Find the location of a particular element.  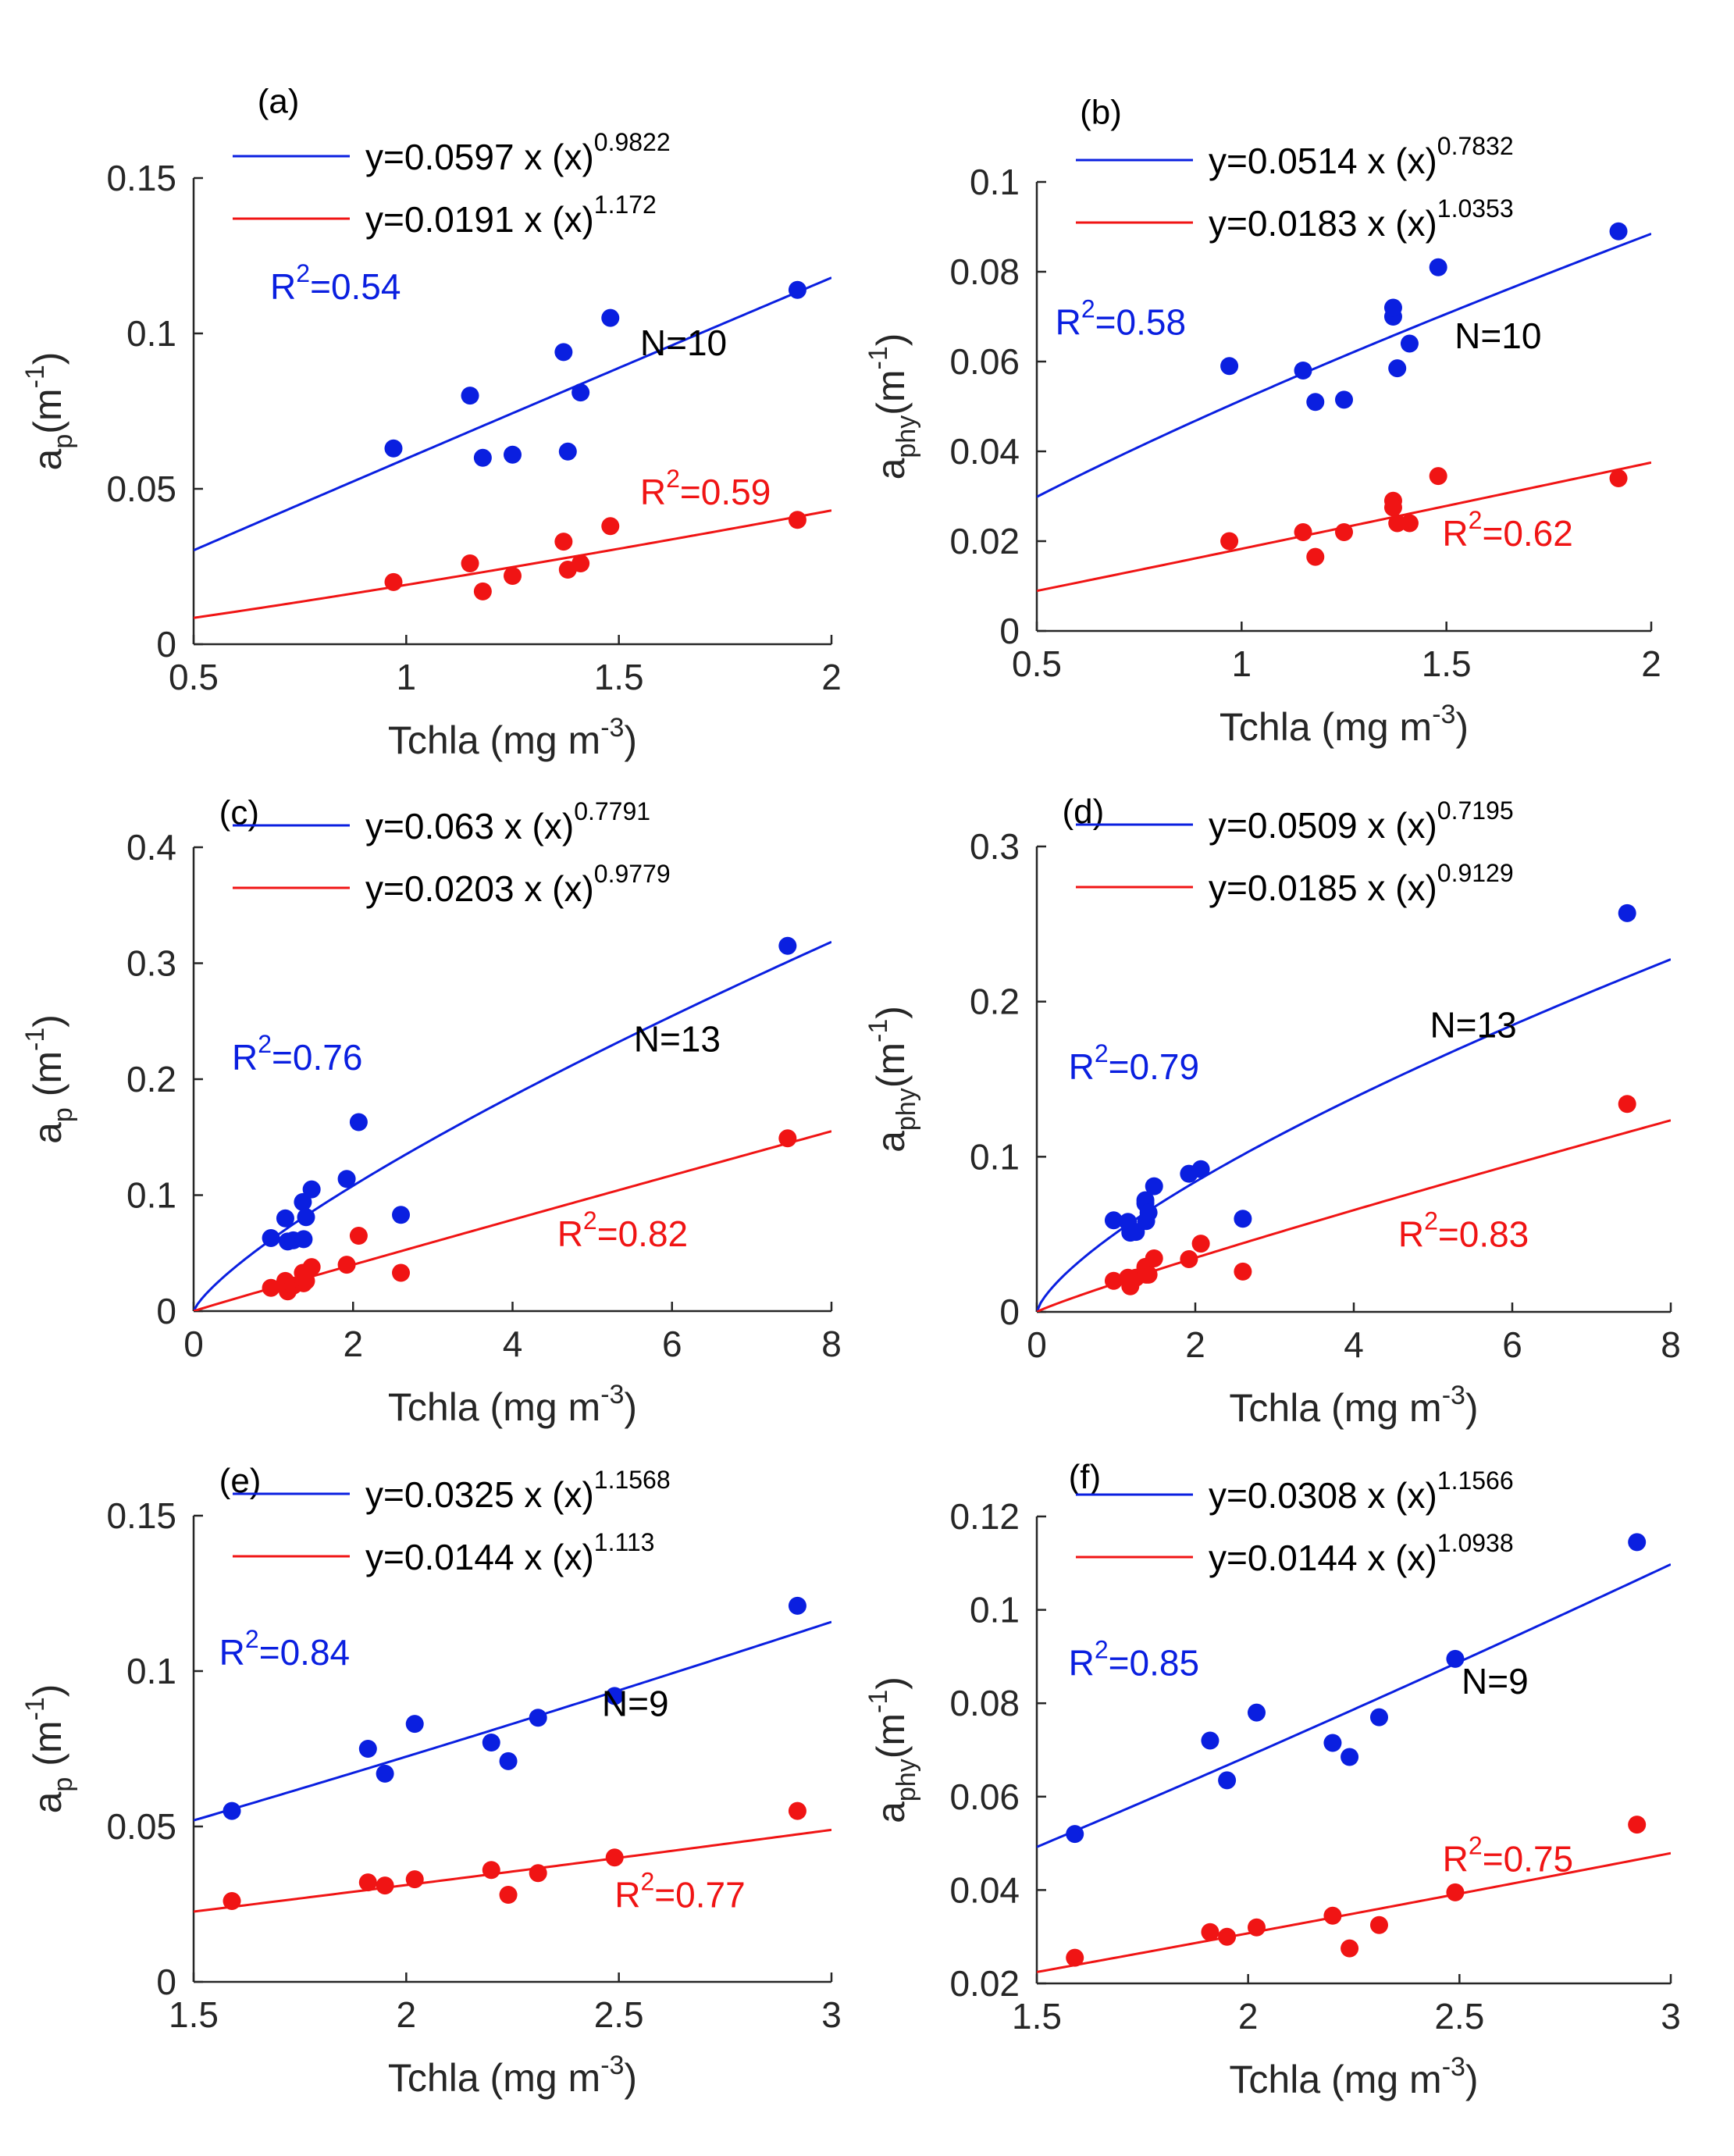

panel-label: (b) is located at coordinates (1101, 112).